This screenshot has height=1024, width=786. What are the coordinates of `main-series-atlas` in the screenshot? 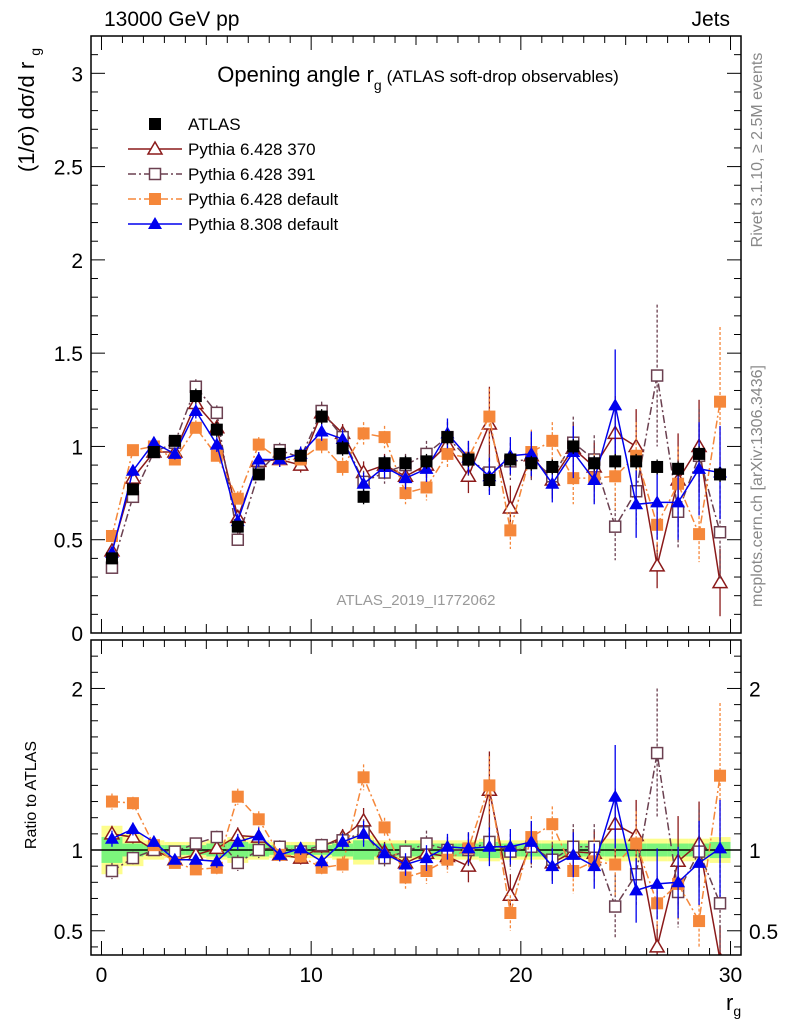 It's located at (416, 476).